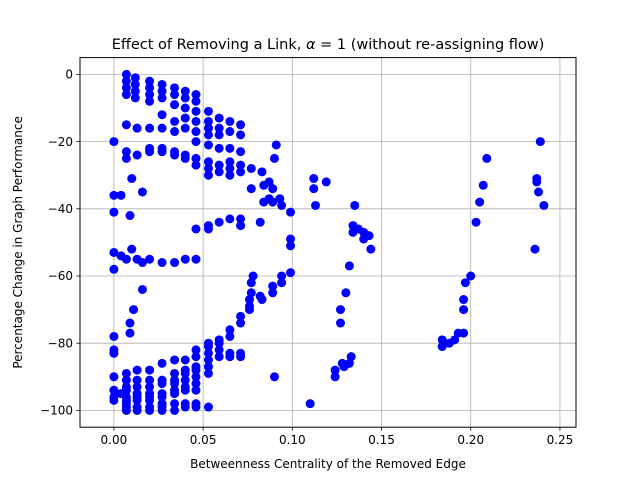  What do you see at coordinates (292, 440) in the screenshot?
I see `x-tick-label: 0.10` at bounding box center [292, 440].